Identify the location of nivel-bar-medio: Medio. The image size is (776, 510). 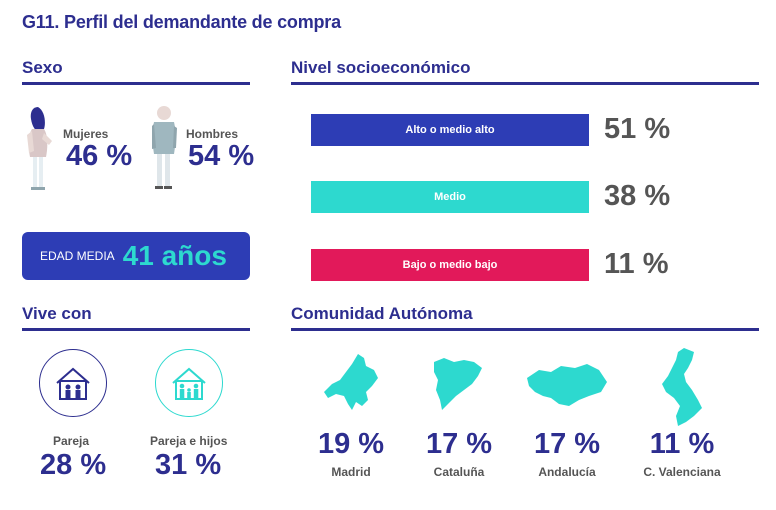
(450, 197).